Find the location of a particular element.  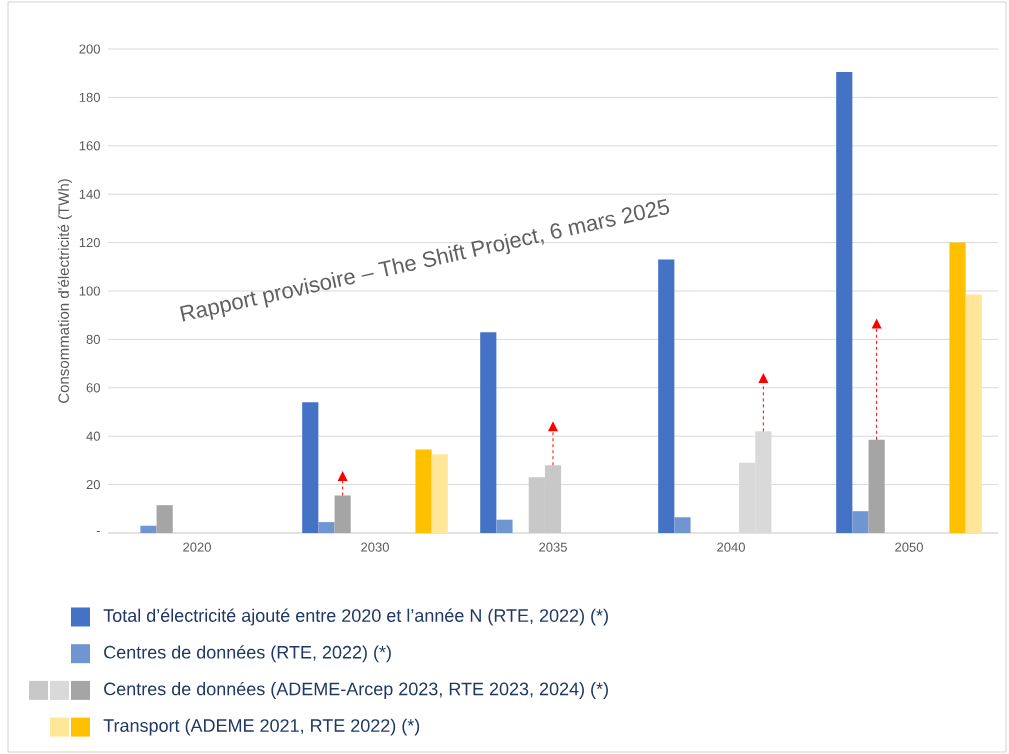

annotation: Rapport provisoire – The Shift Project, 6 mars 2025 is located at coordinates (425, 260).